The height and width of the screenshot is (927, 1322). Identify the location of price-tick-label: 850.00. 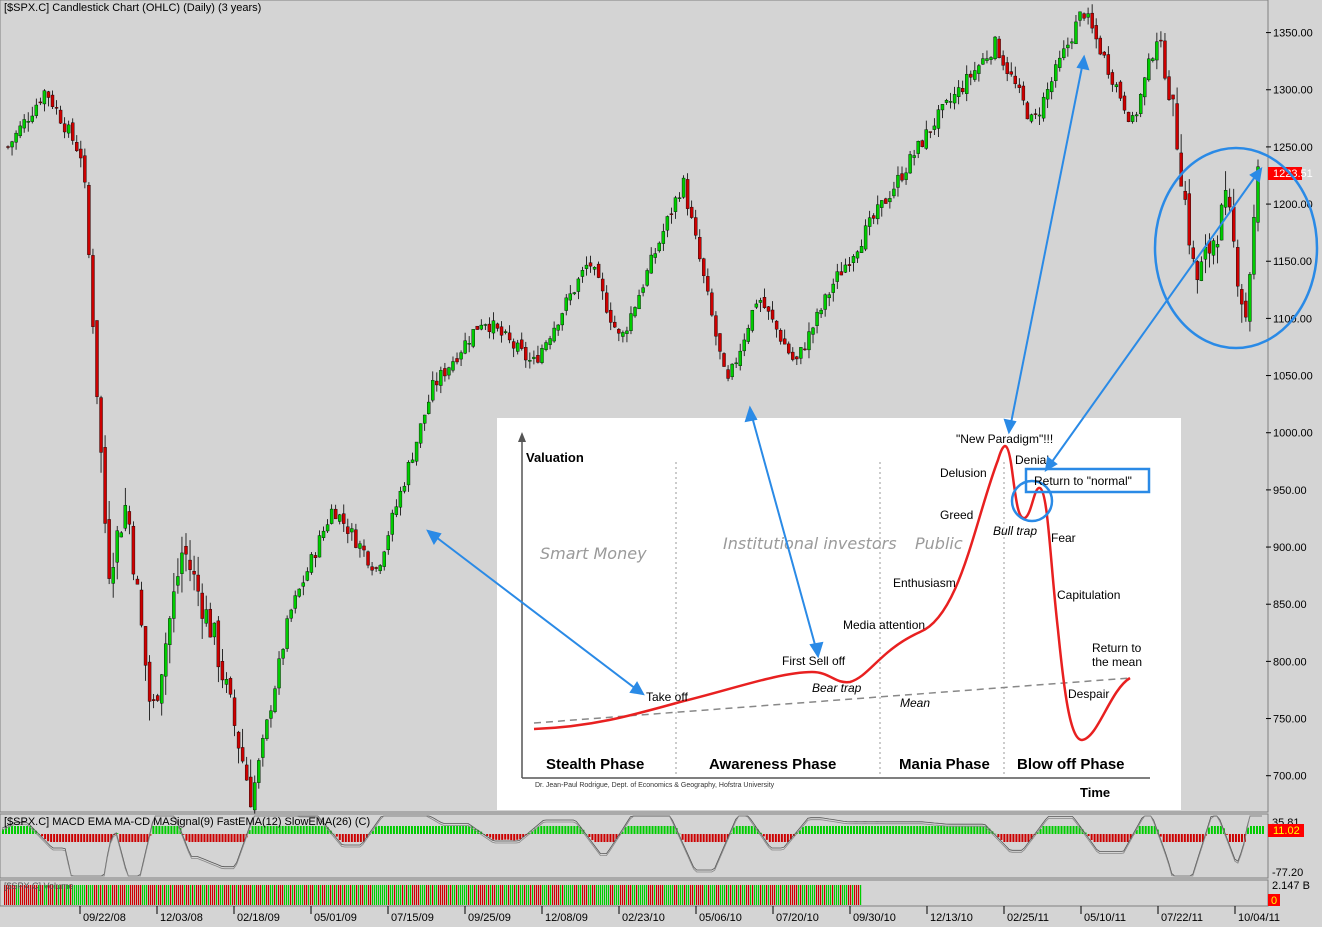
(1290, 605).